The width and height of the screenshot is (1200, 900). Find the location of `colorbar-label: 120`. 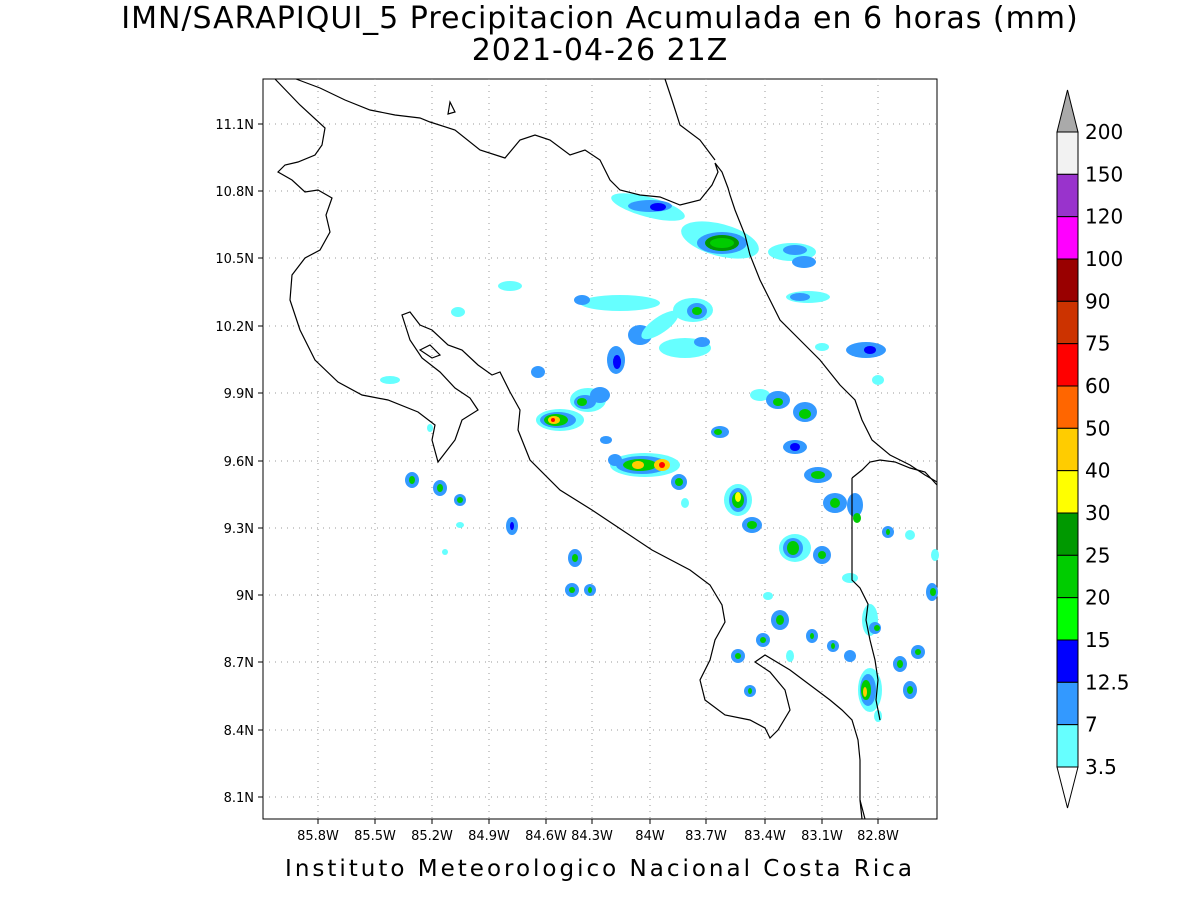

colorbar-label: 120 is located at coordinates (1104, 217).